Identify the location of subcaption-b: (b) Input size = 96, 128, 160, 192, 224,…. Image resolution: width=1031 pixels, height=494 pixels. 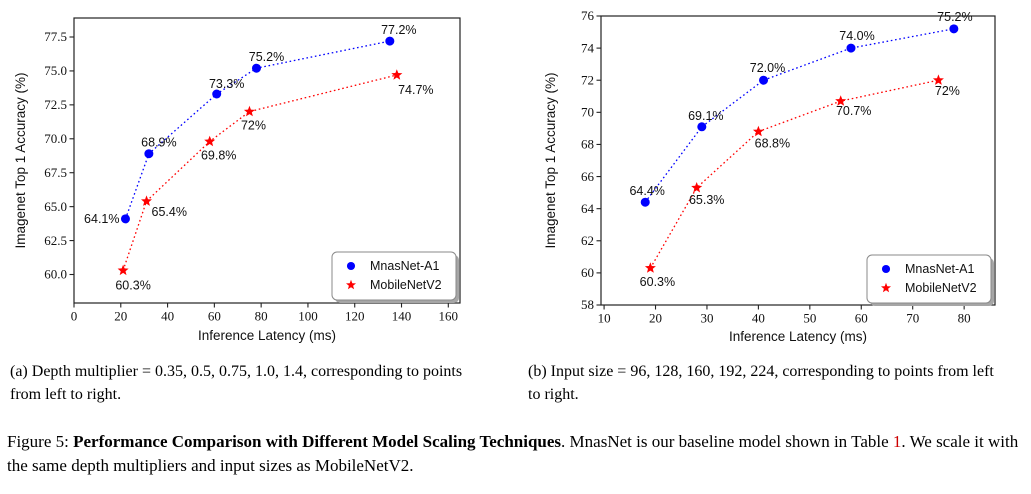
(761, 383).